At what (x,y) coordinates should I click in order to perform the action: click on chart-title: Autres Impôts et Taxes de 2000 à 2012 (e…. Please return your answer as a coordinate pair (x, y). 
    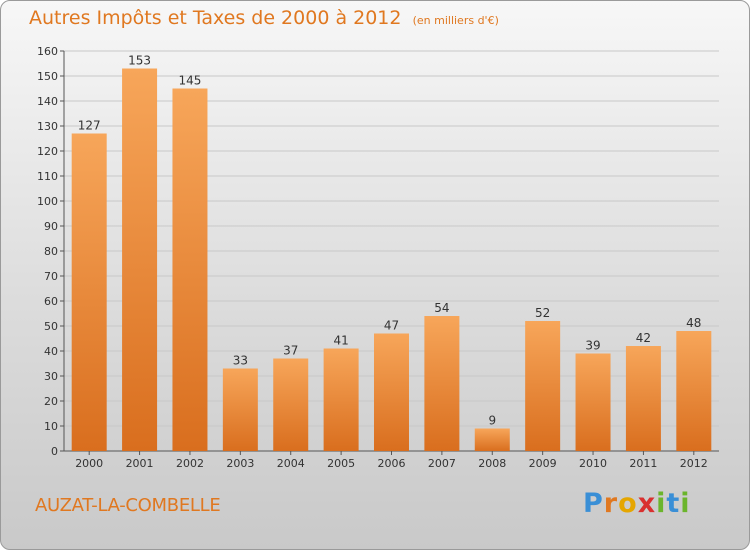
    Looking at the image, I should click on (264, 18).